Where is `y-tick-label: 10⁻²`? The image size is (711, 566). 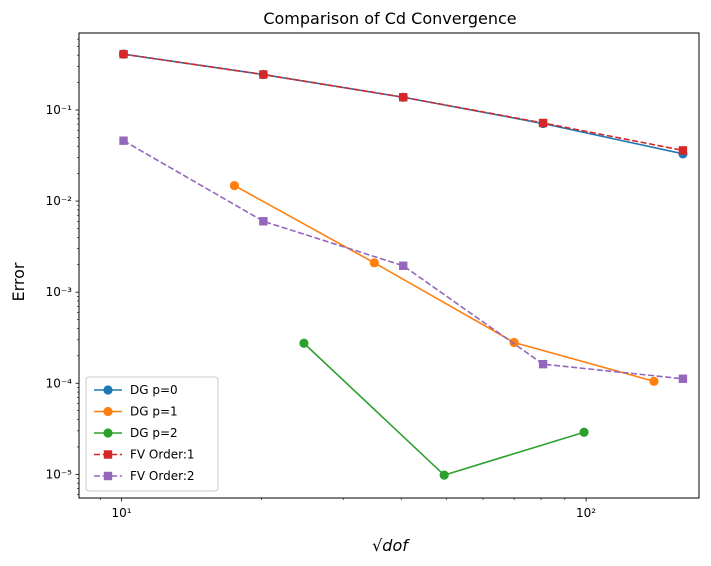 y-tick-label: 10⁻² is located at coordinates (59, 201).